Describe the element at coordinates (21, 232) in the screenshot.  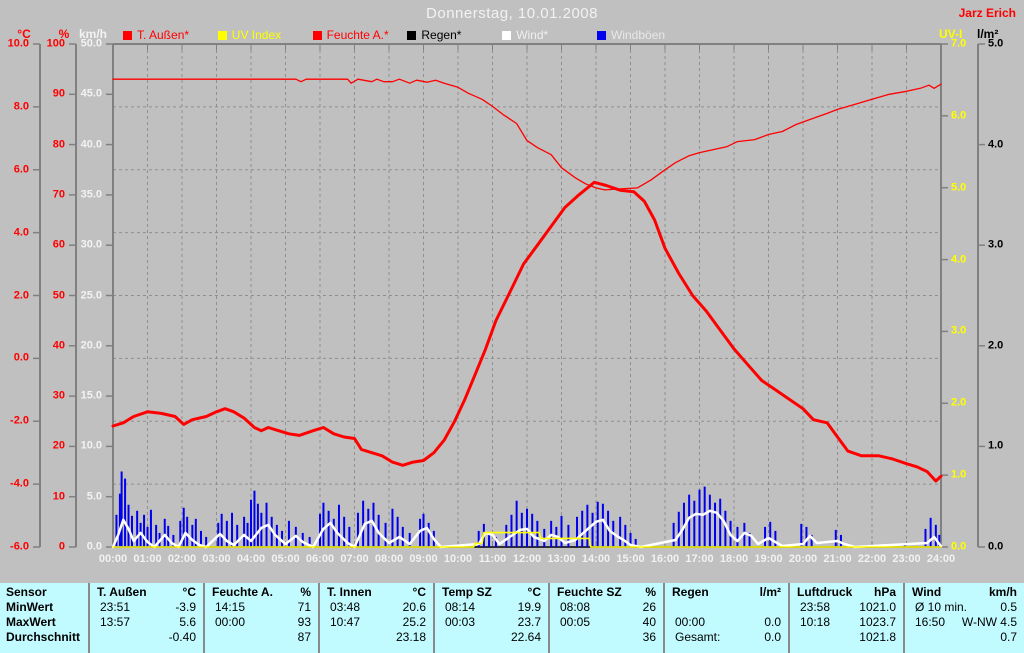
I see `tick-label-temp: 4.0` at that location.